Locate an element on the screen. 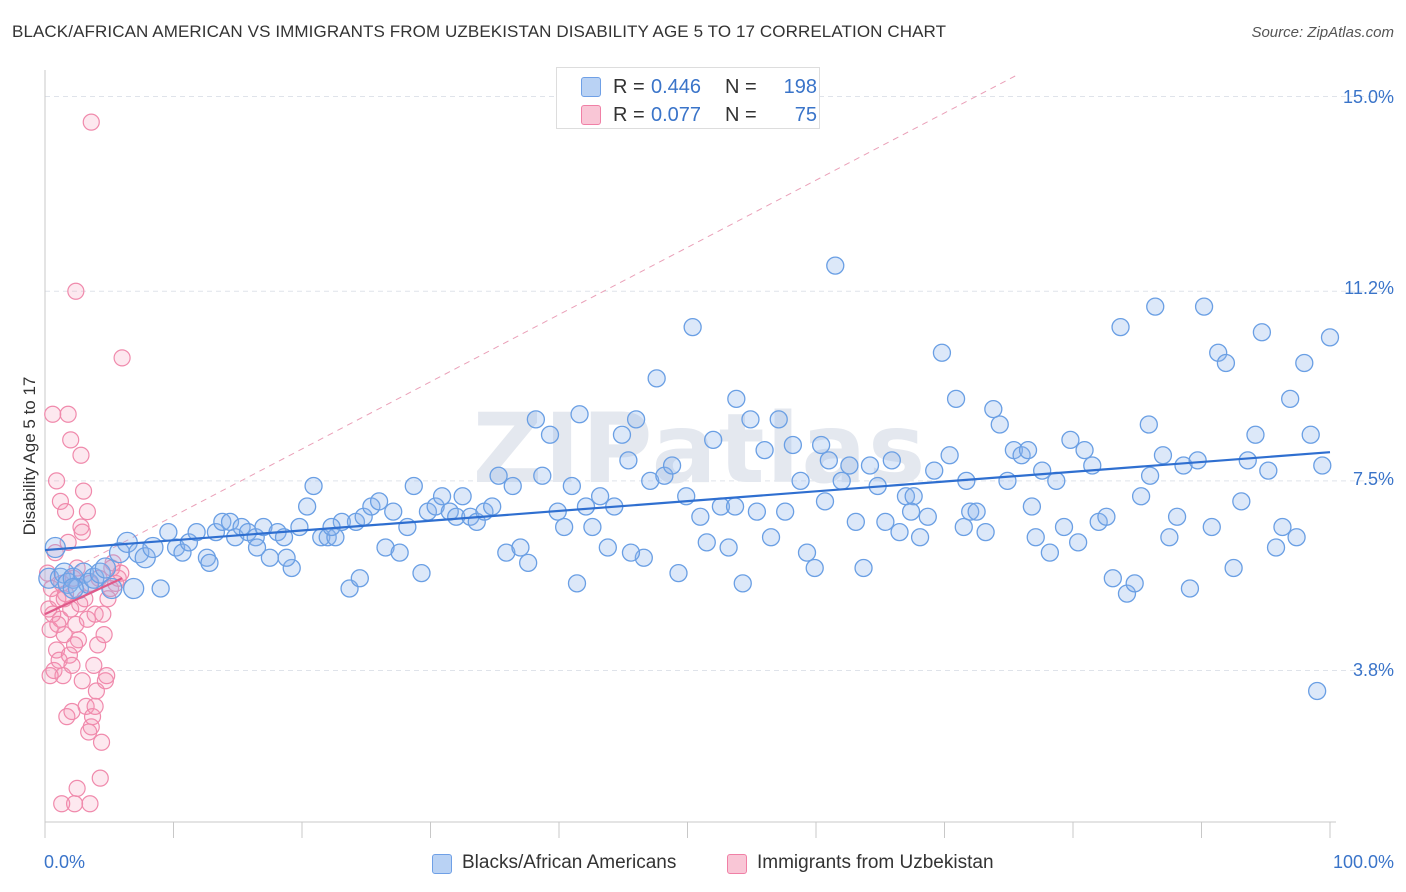 Image resolution: width=1406 pixels, height=892 pixels. n-label: N = is located at coordinates (741, 87).